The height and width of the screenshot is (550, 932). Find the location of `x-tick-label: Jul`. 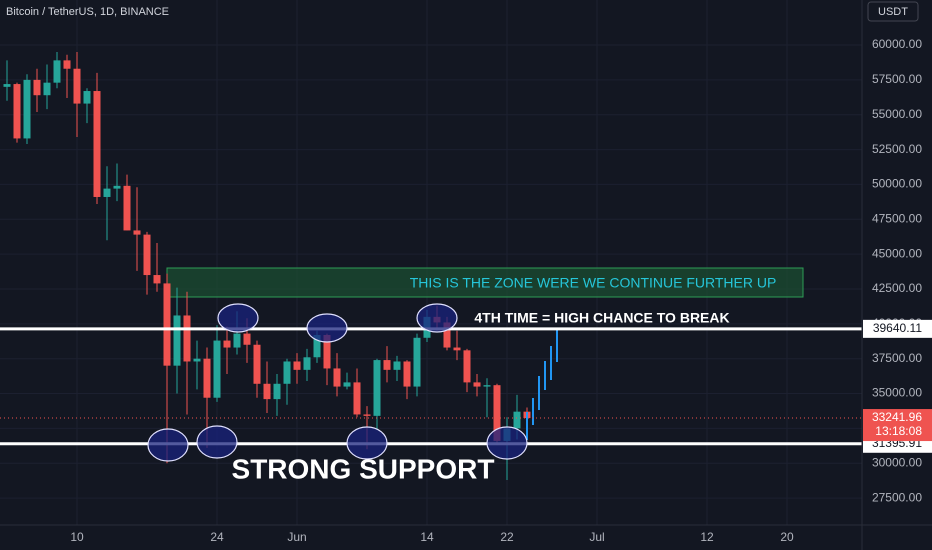

x-tick-label: Jul is located at coordinates (596, 537).